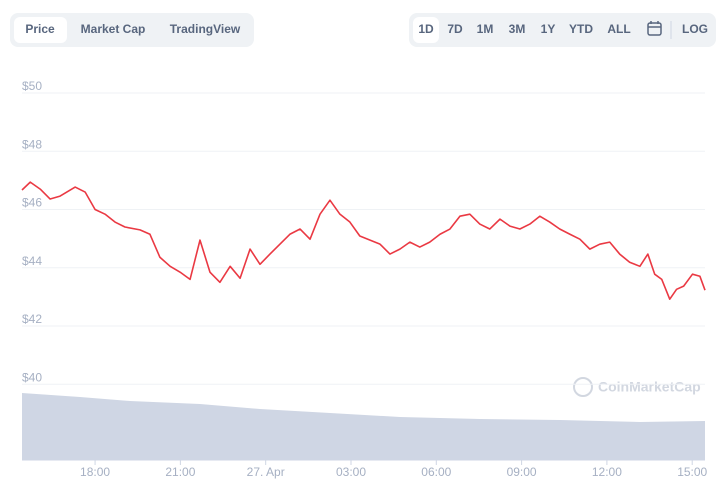 This screenshot has height=490, width=722. Describe the element at coordinates (95, 472) in the screenshot. I see `x-tick-label: 18:00` at that location.